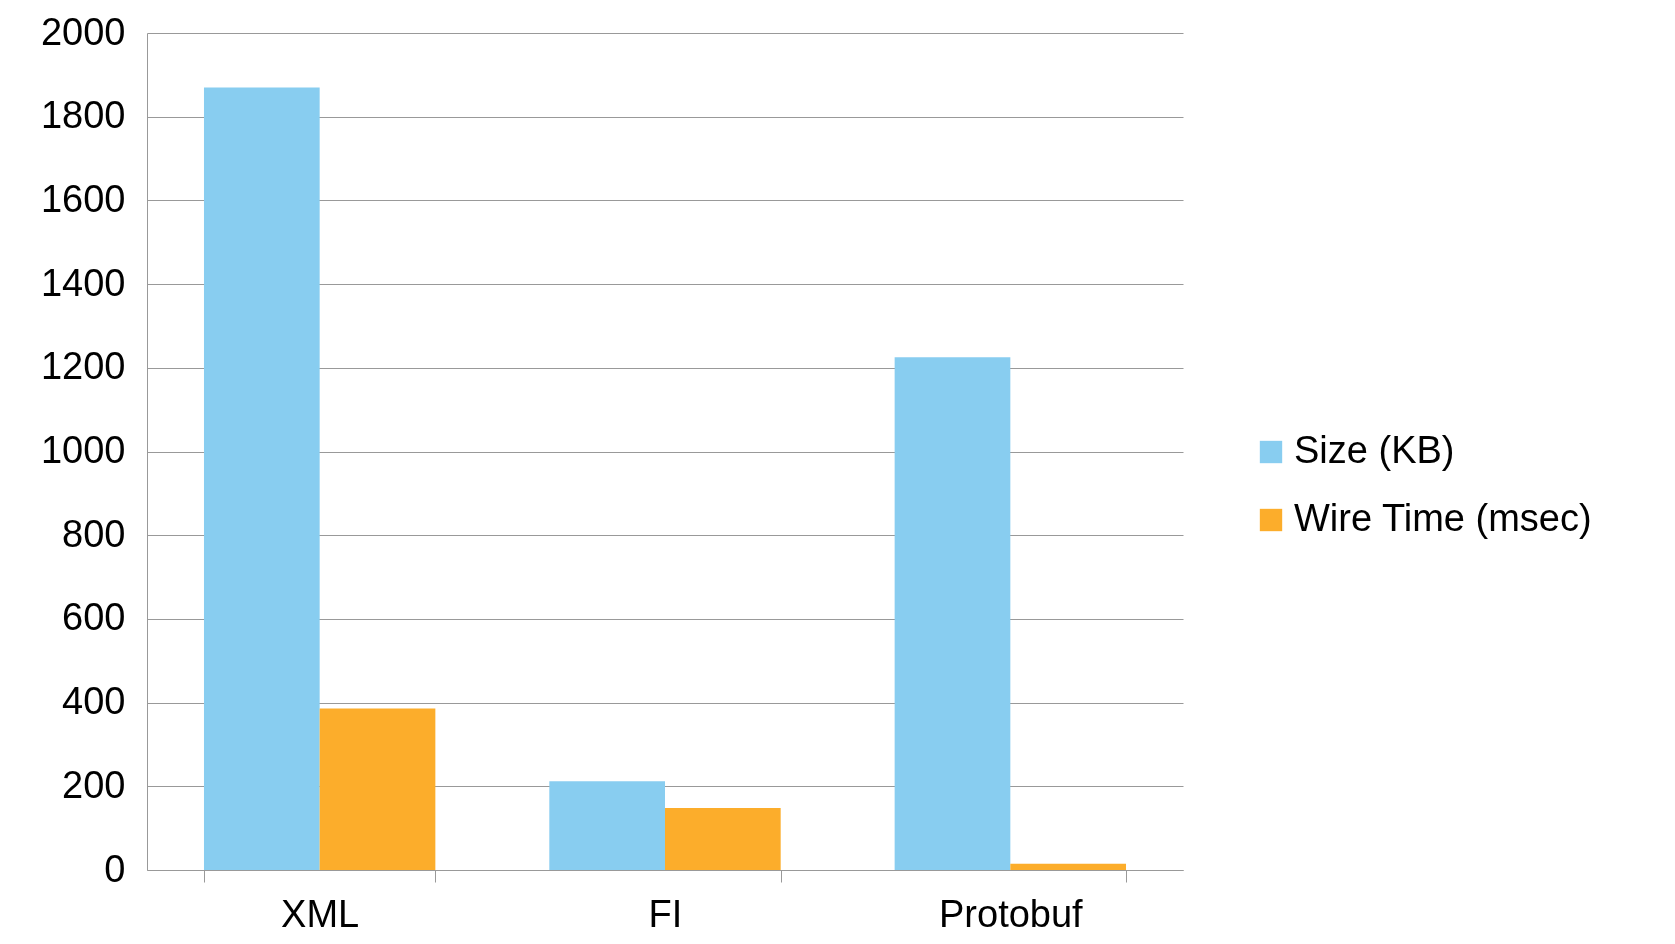  What do you see at coordinates (94, 784) in the screenshot?
I see `y-tick-label: 200` at bounding box center [94, 784].